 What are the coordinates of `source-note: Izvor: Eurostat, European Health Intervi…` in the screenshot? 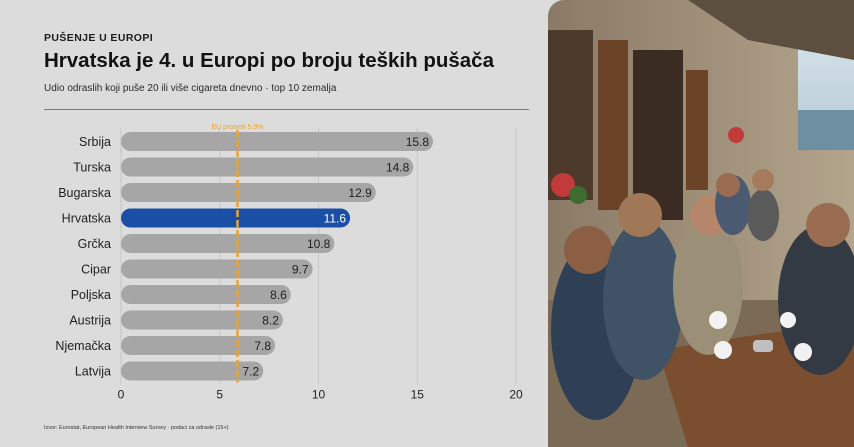 It's located at (136, 428).